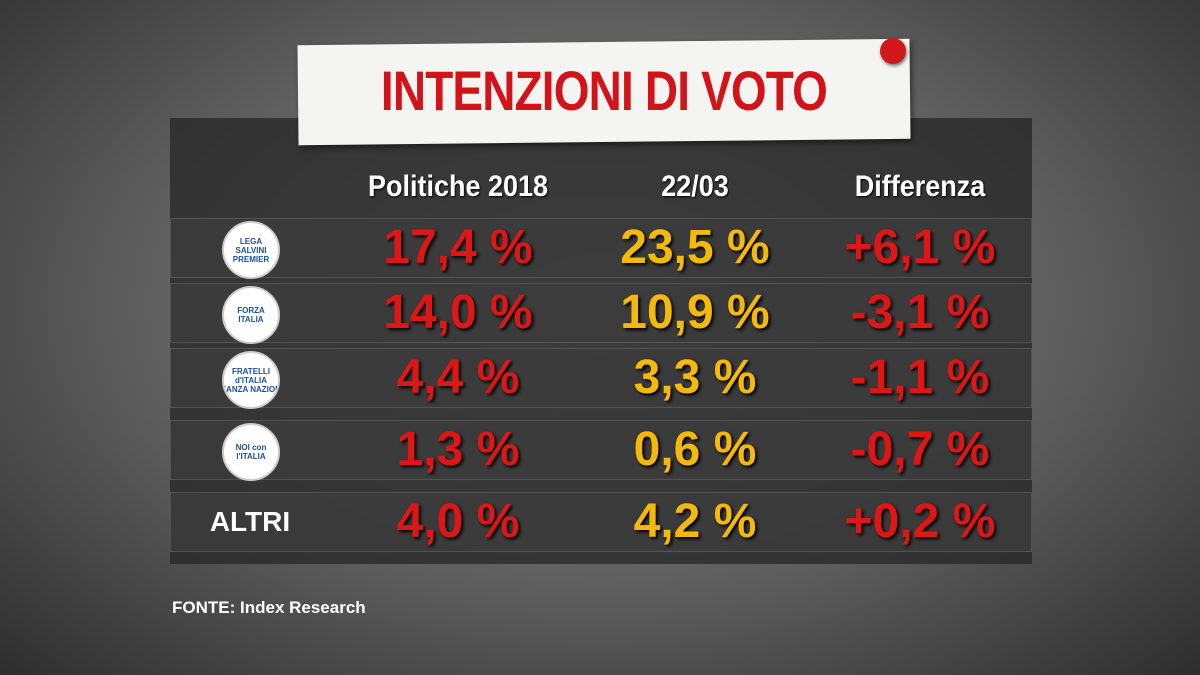  Describe the element at coordinates (601, 450) in the screenshot. I see `table-row: NOI con l'ITALIA 1,3 % 0,6 % -0,7 %` at that location.